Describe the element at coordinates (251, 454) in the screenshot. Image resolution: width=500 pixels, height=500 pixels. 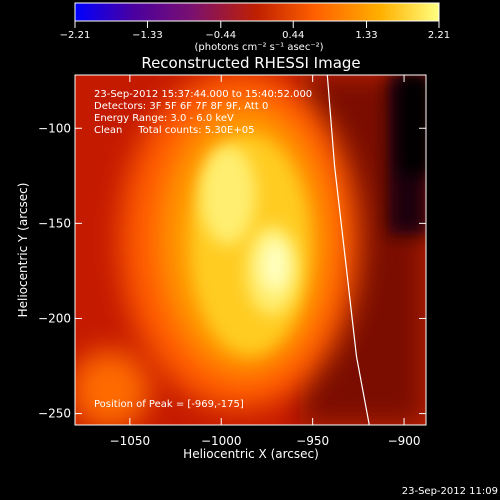
I see `x-axis-label: Heliocentric X (arcsec)` at that location.